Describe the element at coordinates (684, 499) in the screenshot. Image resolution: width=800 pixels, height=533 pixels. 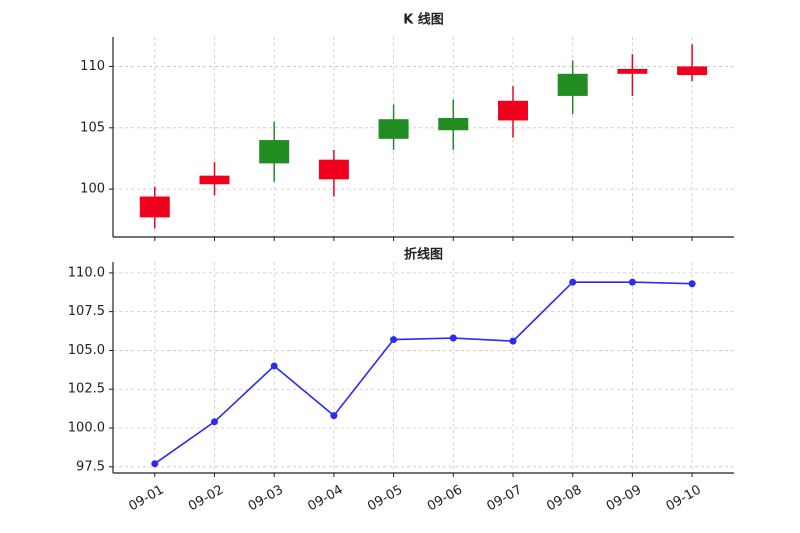
I see `x-tick-label: 09-10` at that location.